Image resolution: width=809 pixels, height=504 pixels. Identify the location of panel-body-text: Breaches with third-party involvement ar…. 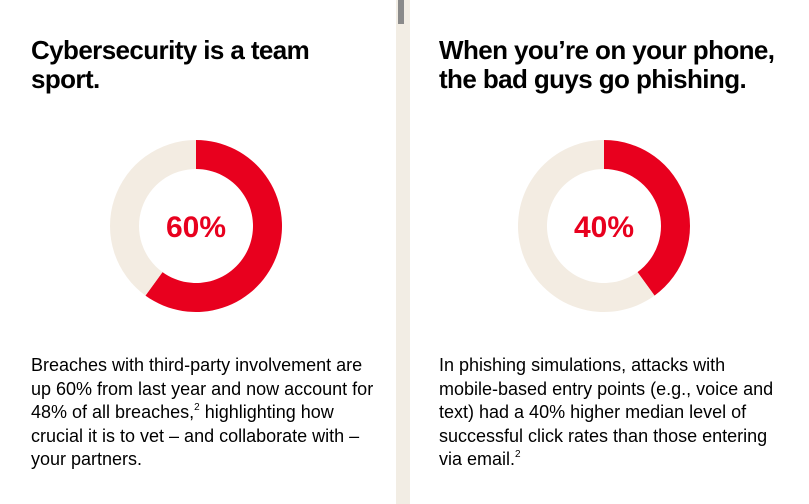
(202, 388).